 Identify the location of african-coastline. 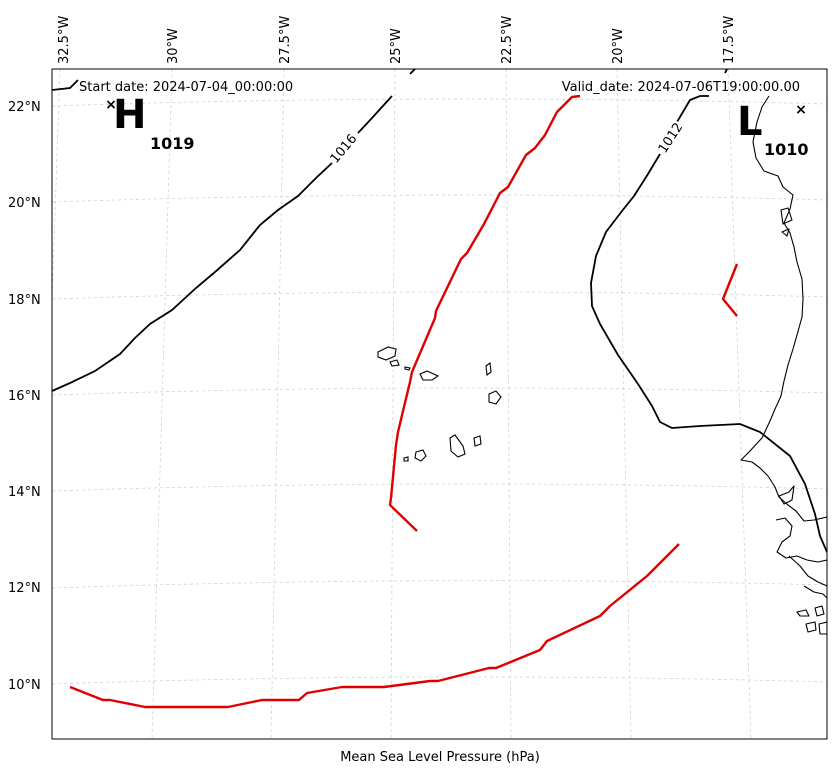
(783, 365).